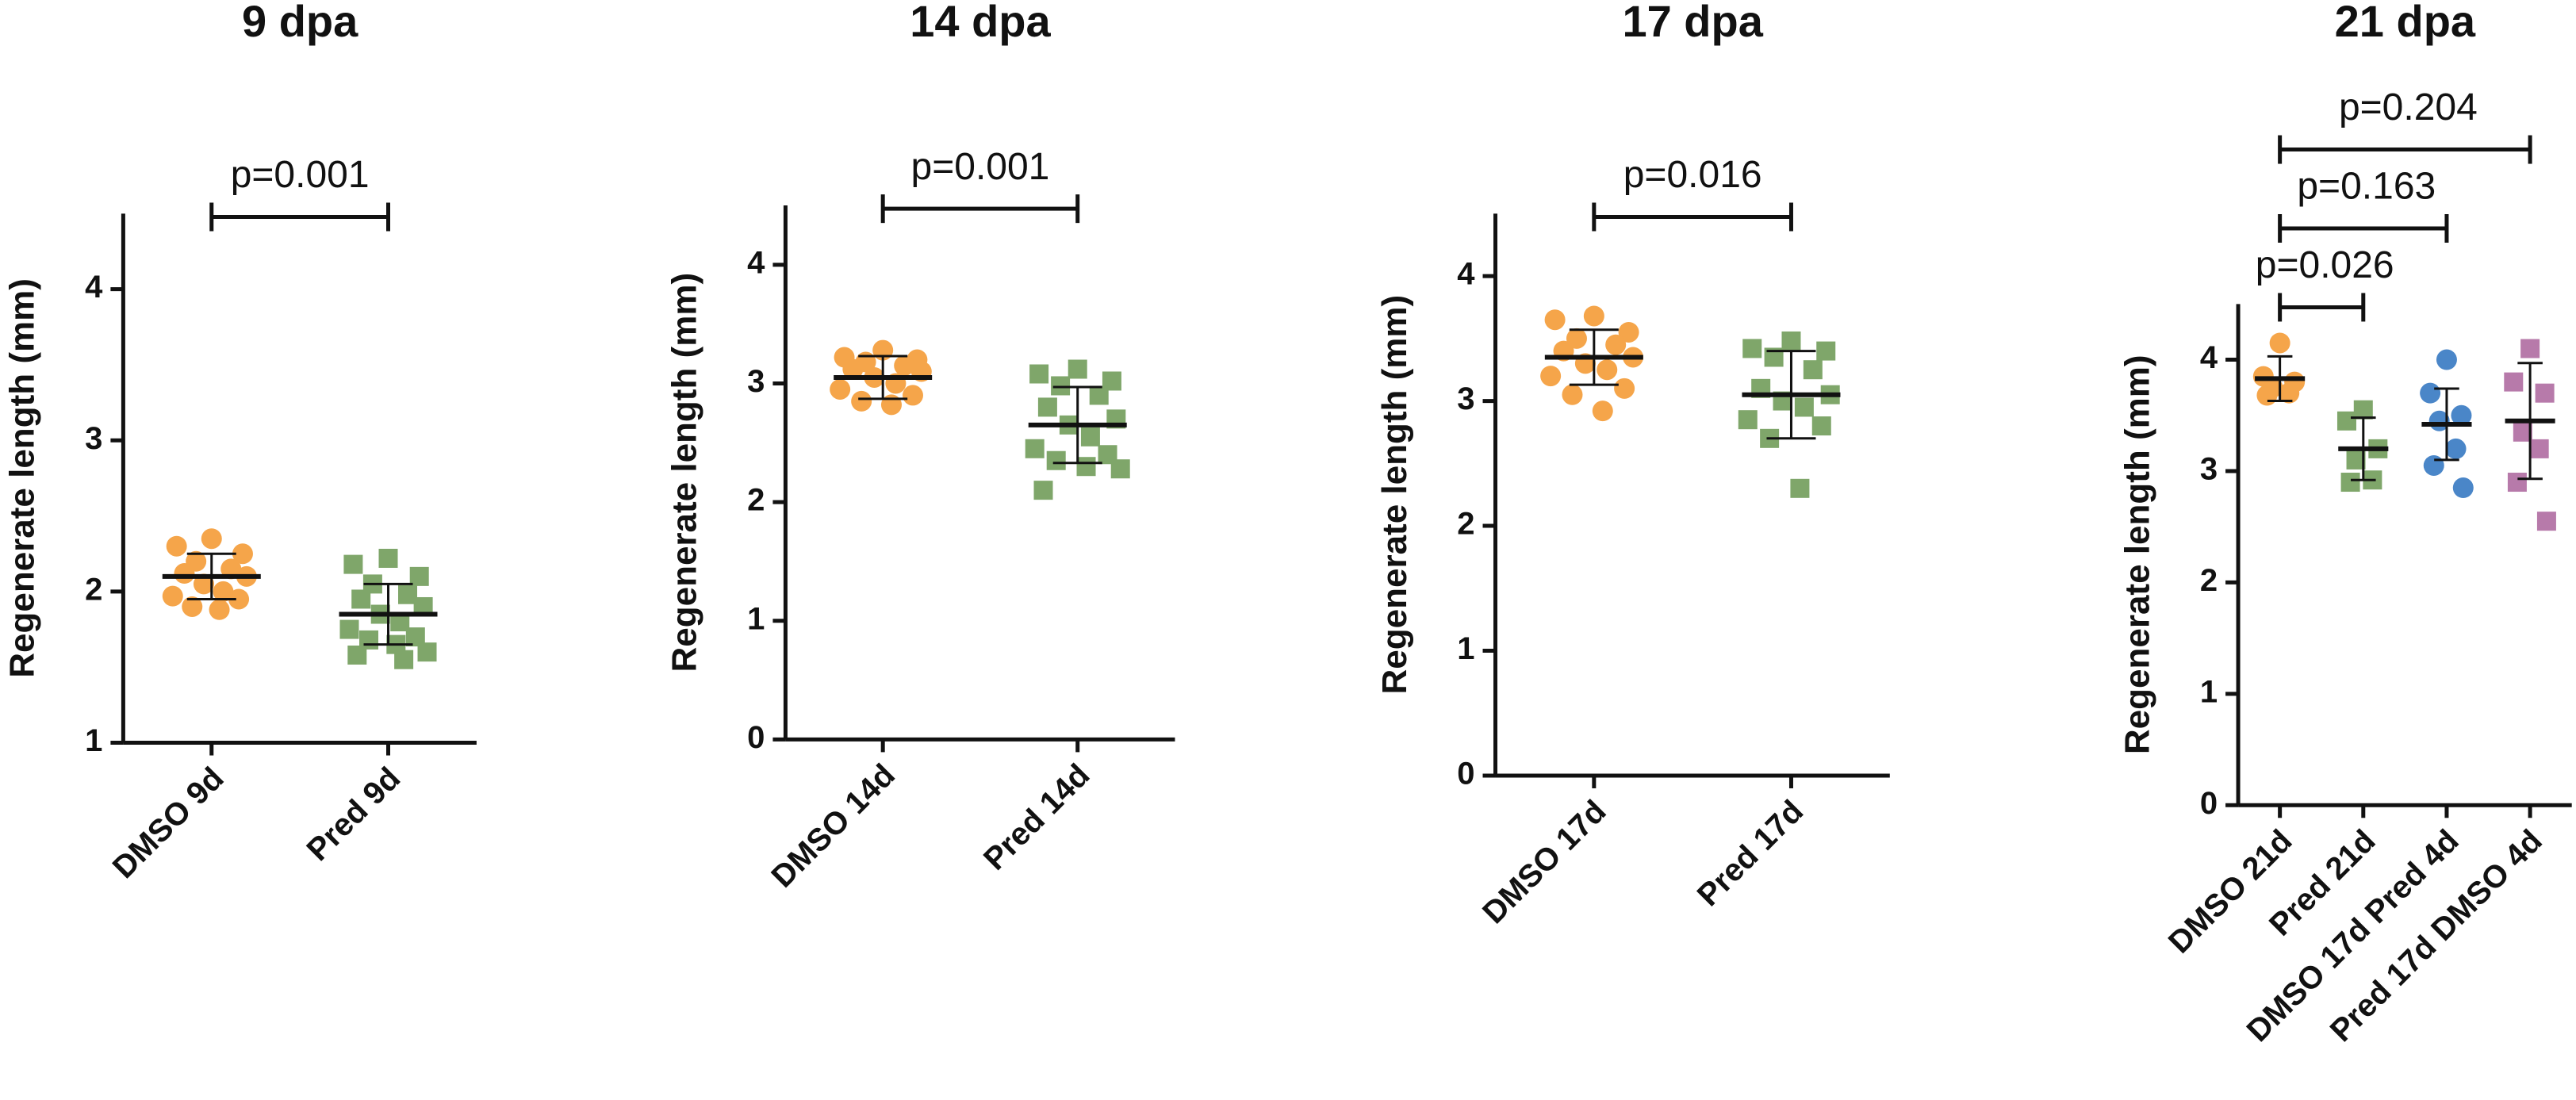 The image size is (2576, 1100). I want to click on x-tick-label: Pred 9d, so click(354, 814).